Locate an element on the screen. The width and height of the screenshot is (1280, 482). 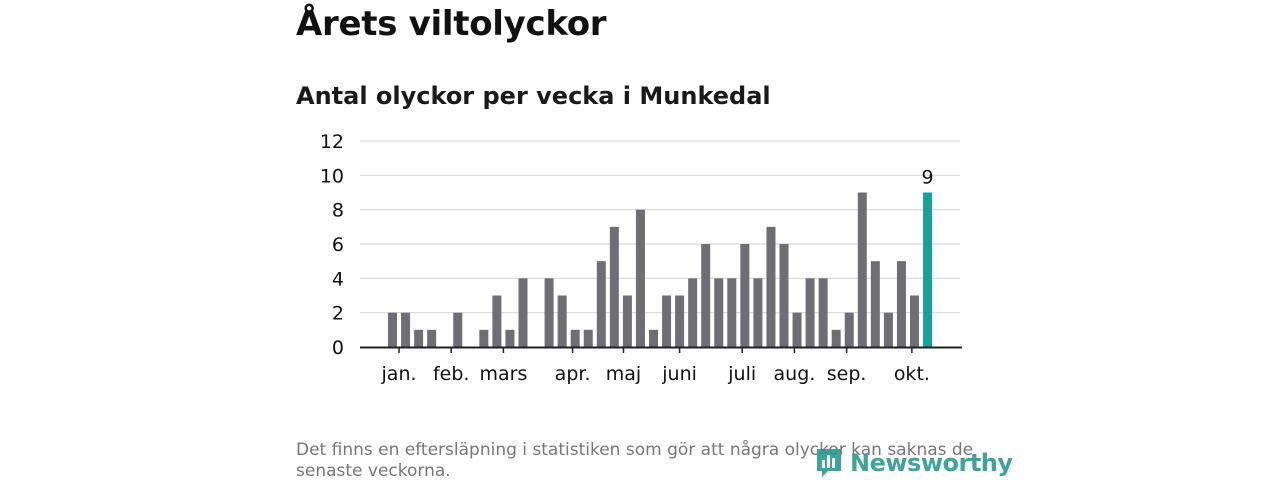
y-tick-label: 12 is located at coordinates (332, 142).